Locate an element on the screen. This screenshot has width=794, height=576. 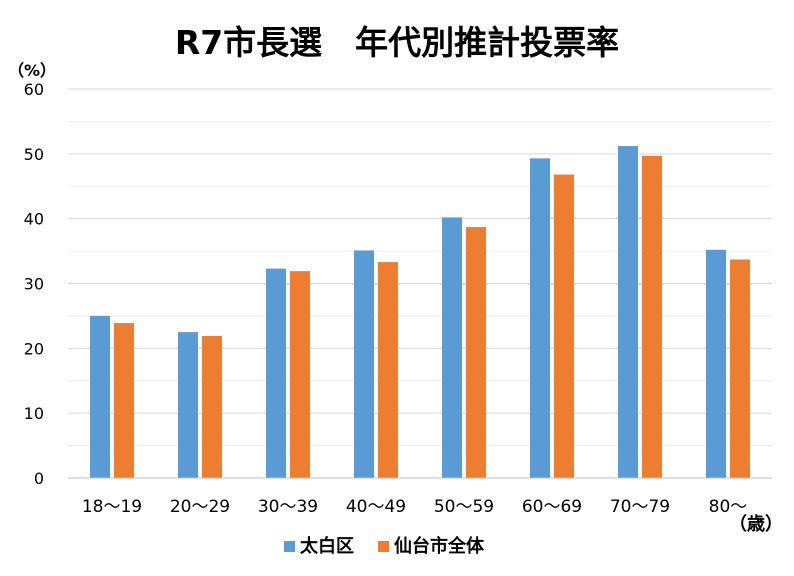
legend-label-taihaku: 太白区 is located at coordinates (327, 546).